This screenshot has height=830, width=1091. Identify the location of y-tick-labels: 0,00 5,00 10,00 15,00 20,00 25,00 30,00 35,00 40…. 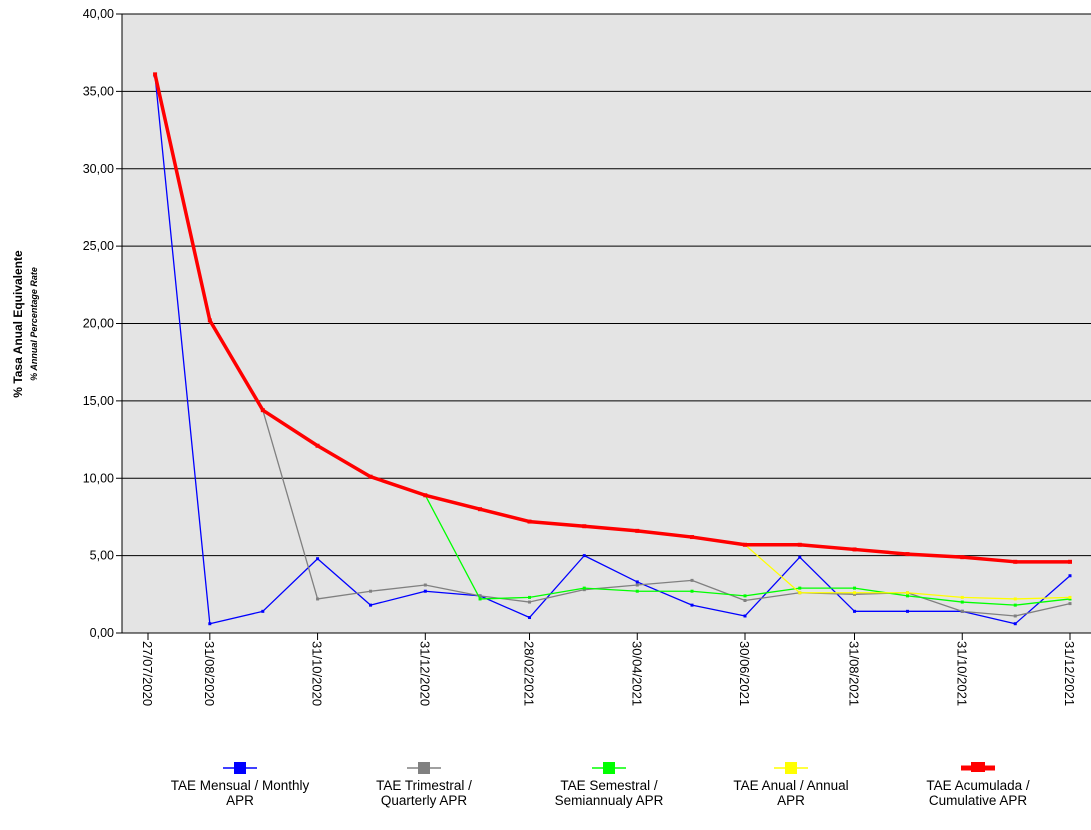
(102, 323).